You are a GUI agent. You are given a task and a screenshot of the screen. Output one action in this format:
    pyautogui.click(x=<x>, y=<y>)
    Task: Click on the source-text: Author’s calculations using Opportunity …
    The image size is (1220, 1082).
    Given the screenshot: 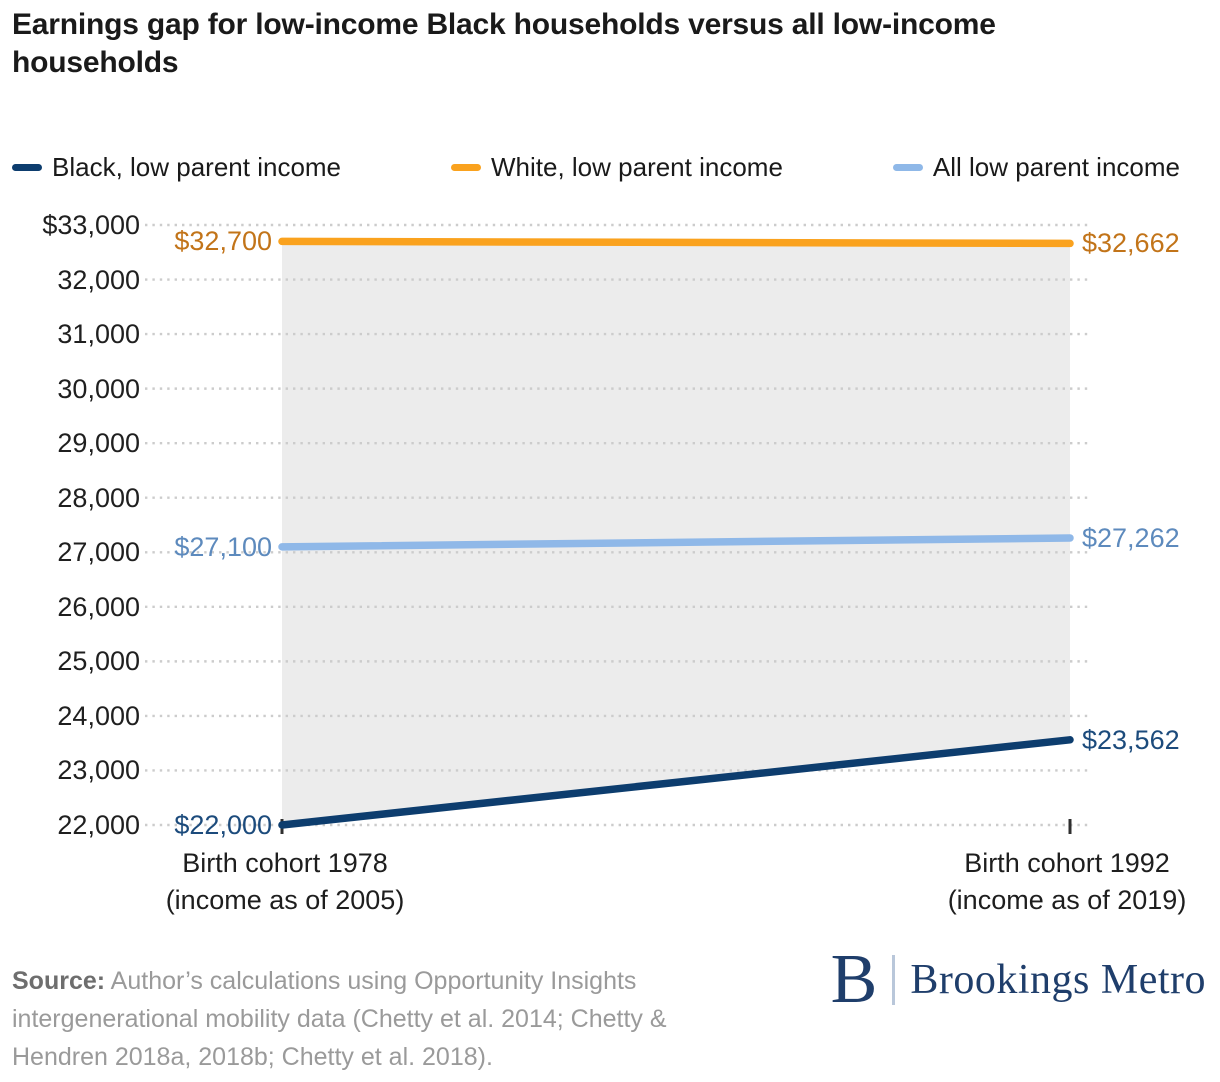 What is the action you would take?
    pyautogui.click(x=339, y=1019)
    